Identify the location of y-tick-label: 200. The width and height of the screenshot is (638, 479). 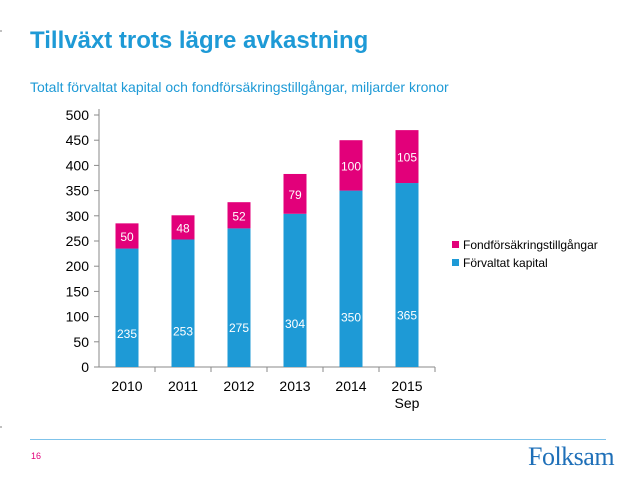
(78, 266).